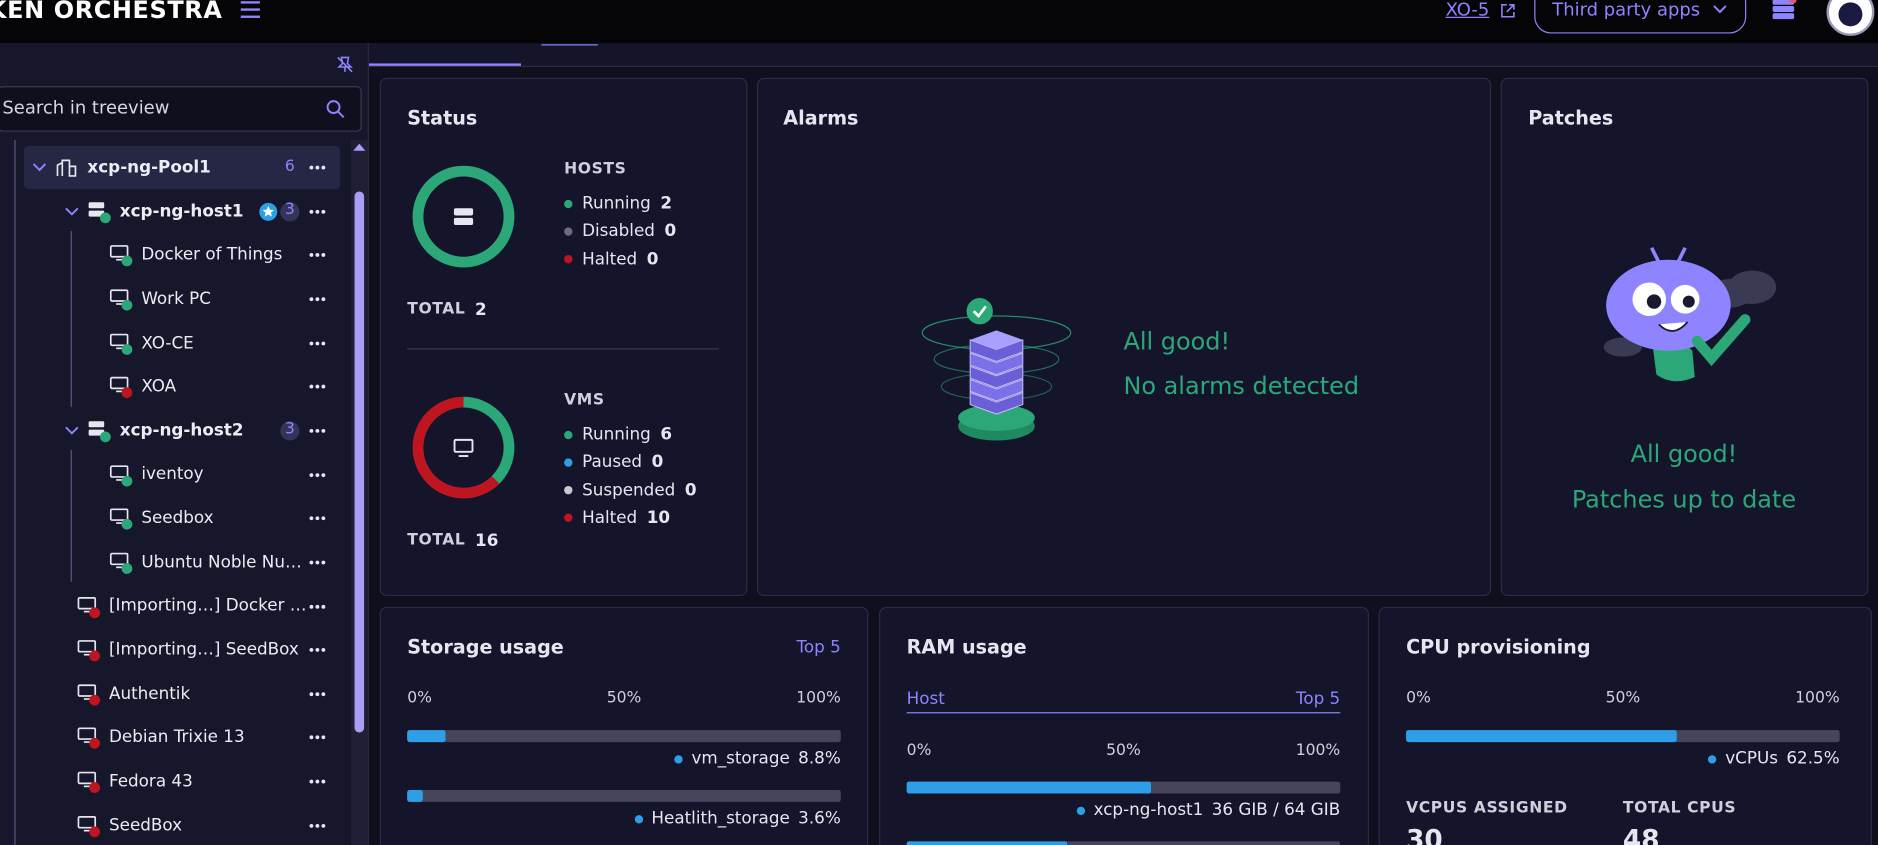 This screenshot has height=845, width=1878. Describe the element at coordinates (819, 818) in the screenshot. I see `bar-value-label: 3.6%` at that location.